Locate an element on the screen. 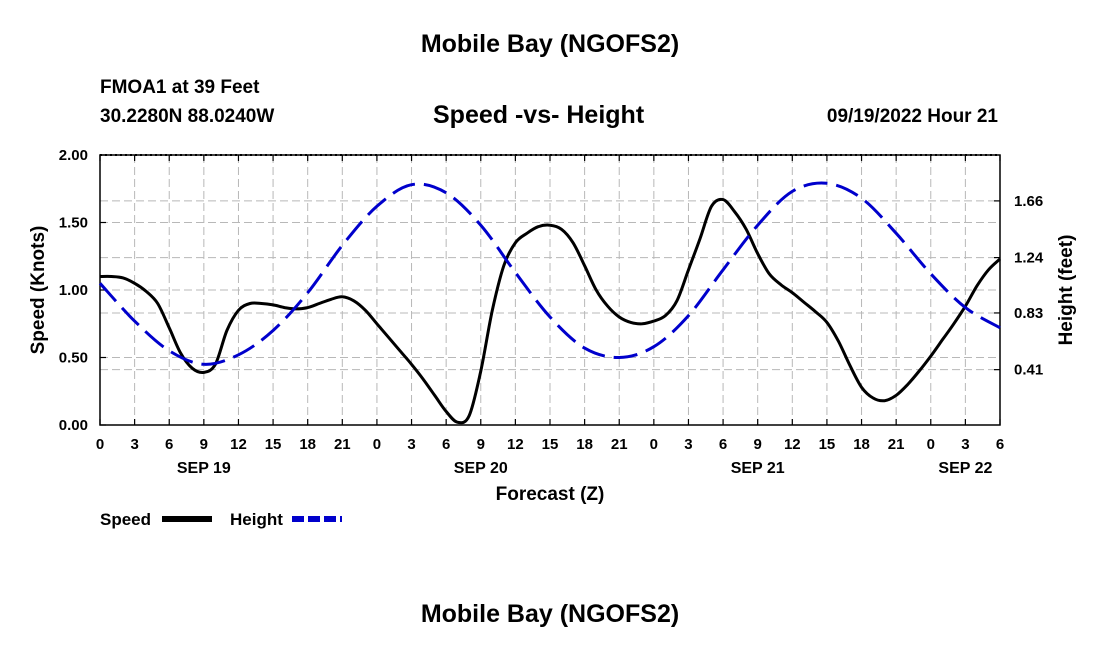  station-label: FMOA1 at 39 Feet is located at coordinates (180, 87).